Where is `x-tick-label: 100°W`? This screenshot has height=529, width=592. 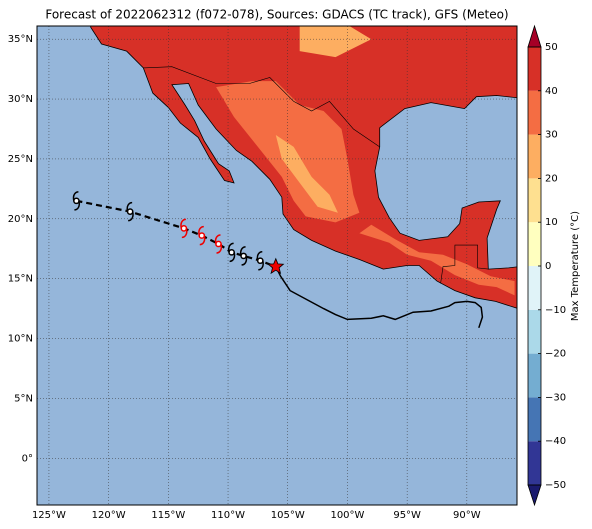
x-tick-label: 100°W is located at coordinates (347, 515).